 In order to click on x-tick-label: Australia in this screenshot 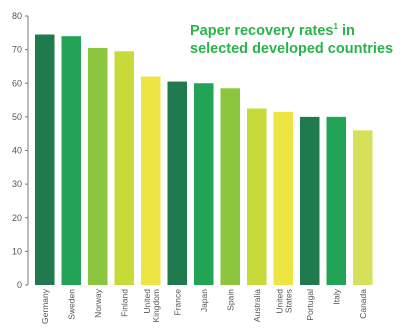, I will do `click(257, 305)`.